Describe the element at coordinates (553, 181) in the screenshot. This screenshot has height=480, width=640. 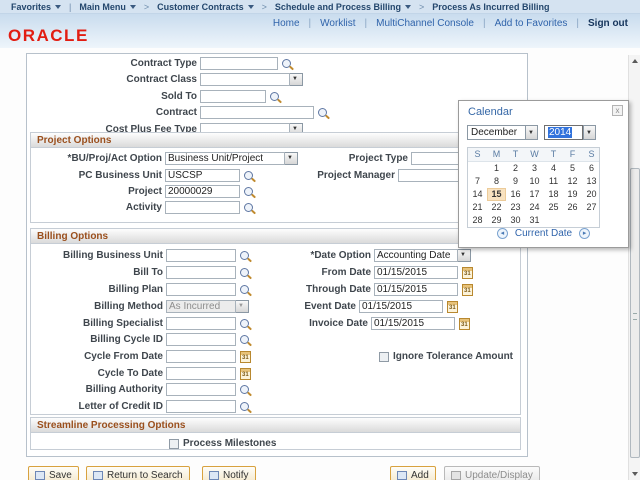
I see `calendar-day: 11` at that location.